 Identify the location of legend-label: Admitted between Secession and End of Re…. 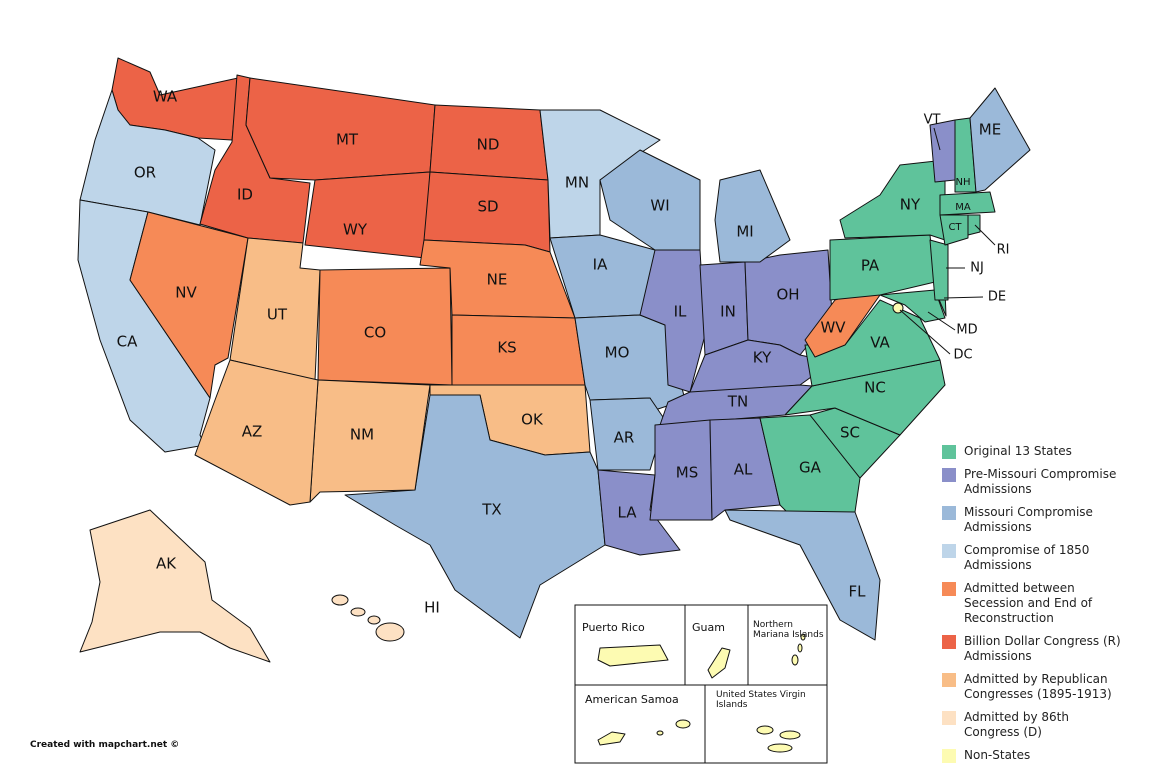
(1028, 603).